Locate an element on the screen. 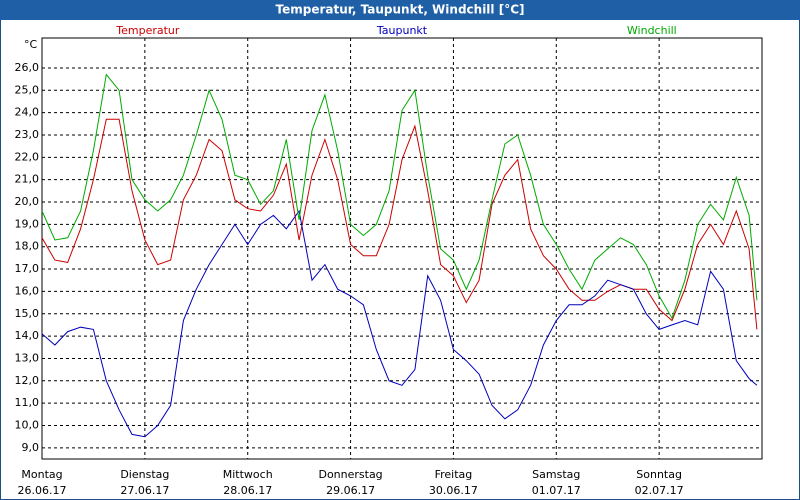 This screenshot has height=500, width=800. x-tick-label: Dienstag is located at coordinates (144, 474).